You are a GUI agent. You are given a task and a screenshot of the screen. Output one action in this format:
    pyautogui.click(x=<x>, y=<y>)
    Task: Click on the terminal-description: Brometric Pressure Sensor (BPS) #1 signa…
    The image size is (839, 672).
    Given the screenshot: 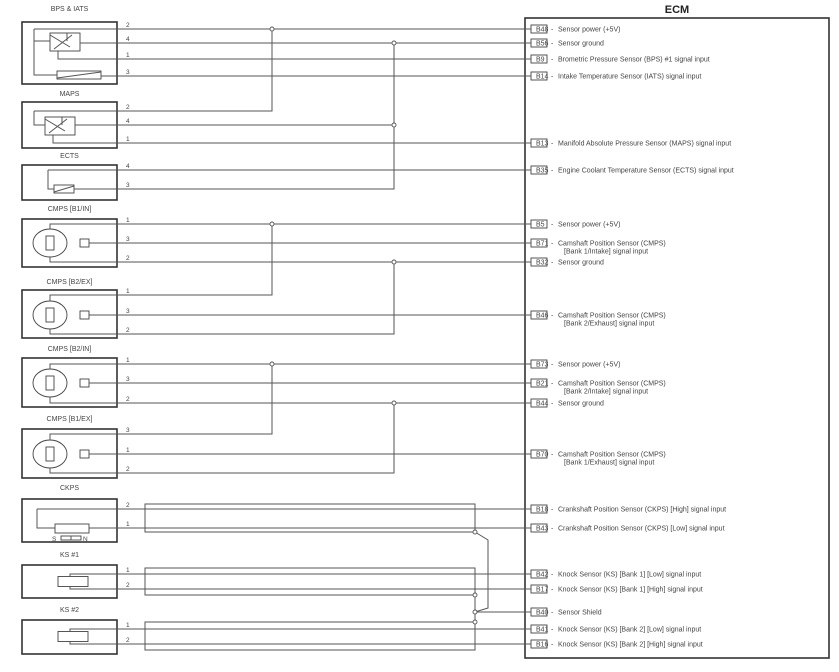 What is the action you would take?
    pyautogui.click(x=634, y=60)
    